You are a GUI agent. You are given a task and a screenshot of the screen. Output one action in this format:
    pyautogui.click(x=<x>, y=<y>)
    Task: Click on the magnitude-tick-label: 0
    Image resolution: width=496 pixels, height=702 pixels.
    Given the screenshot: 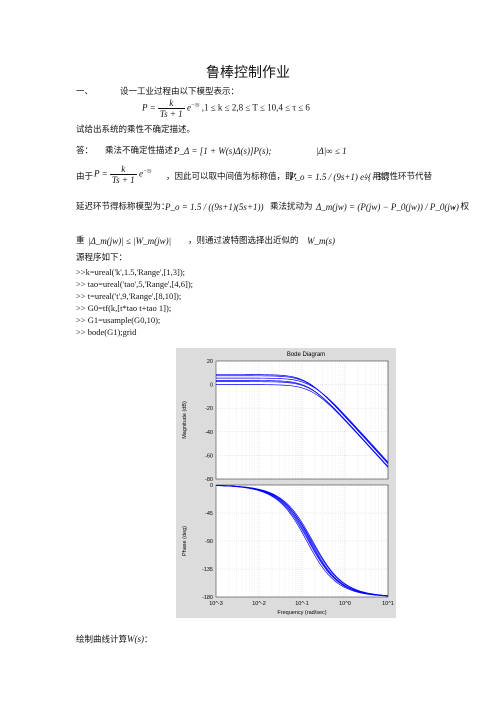 What is the action you would take?
    pyautogui.click(x=211, y=386)
    